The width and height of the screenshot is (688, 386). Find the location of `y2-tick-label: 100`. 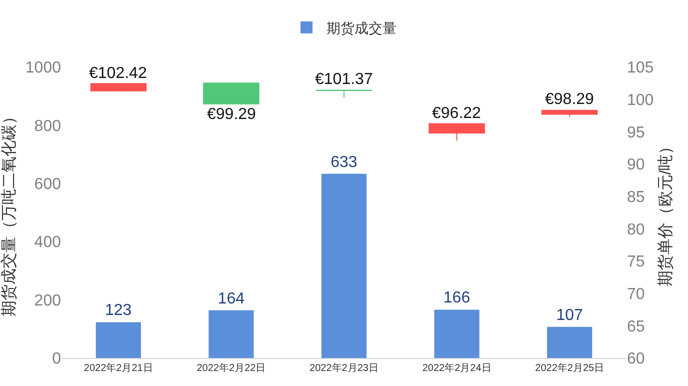

y2-tick-label: 100 is located at coordinates (640, 100).